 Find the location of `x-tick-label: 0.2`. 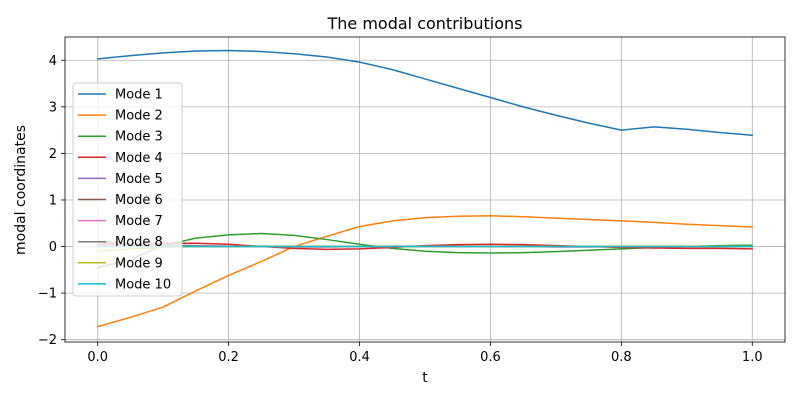

x-tick-label: 0.2 is located at coordinates (228, 357).